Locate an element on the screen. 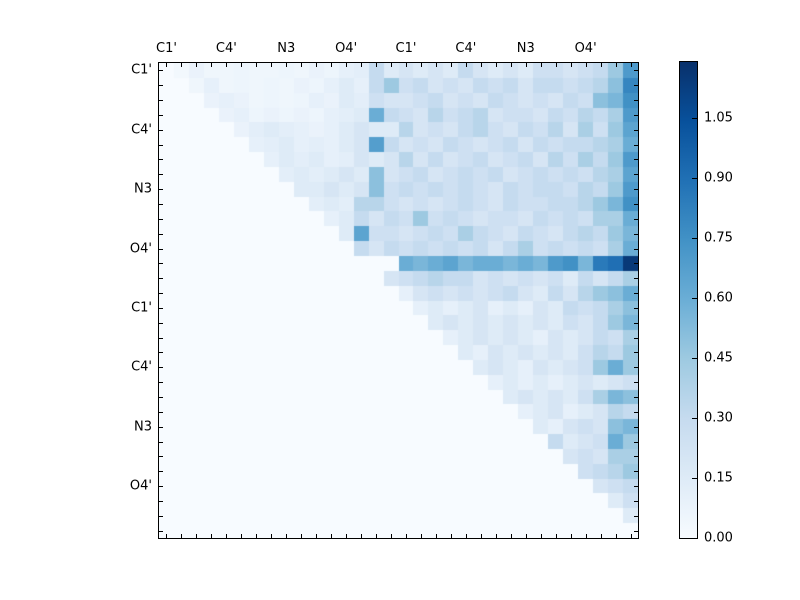 The height and width of the screenshot is (600, 800). colorbar-tick-label: 0.90 is located at coordinates (718, 178).